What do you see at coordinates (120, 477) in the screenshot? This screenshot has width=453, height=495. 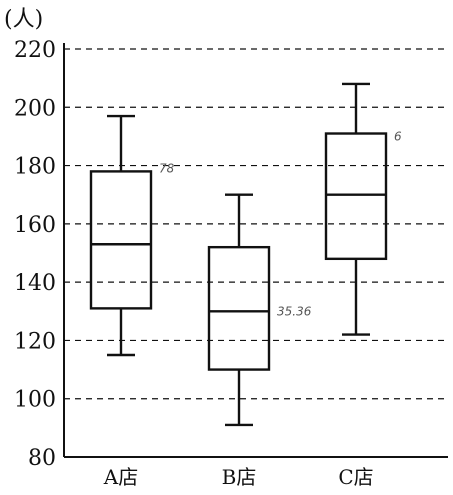 I see `category-label: A店` at bounding box center [120, 477].